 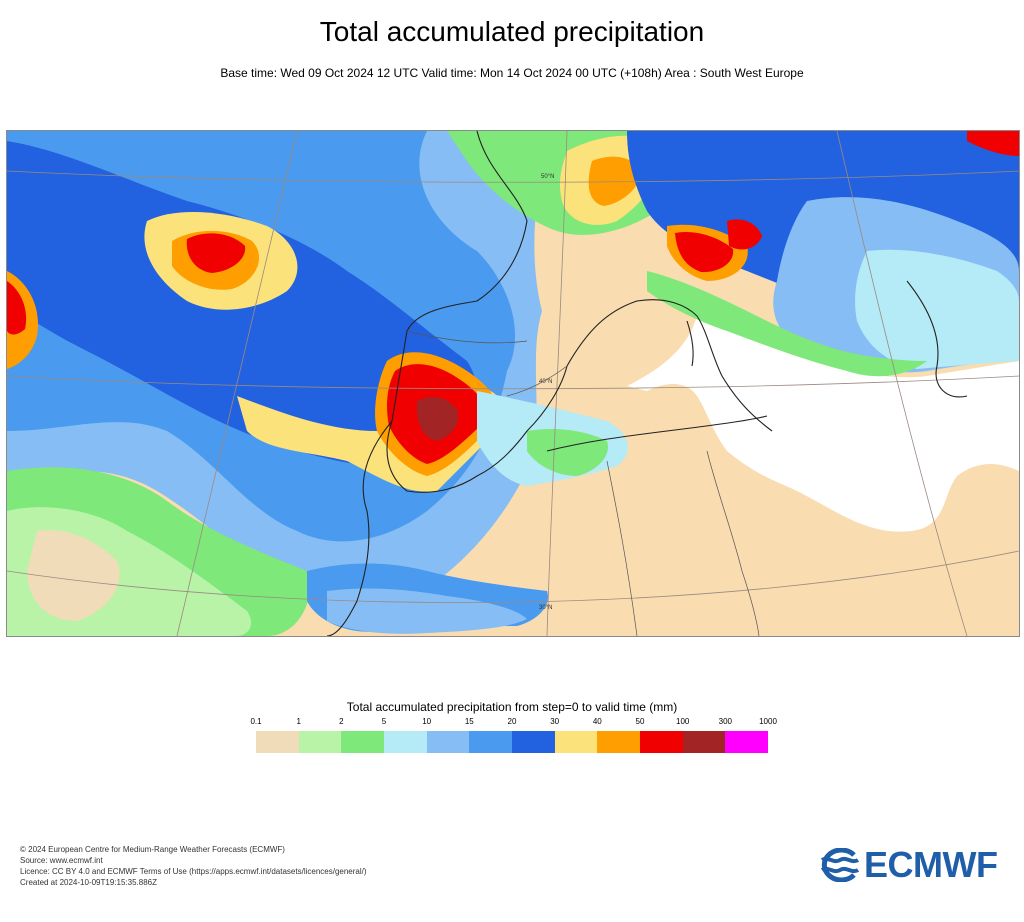 I want to click on lat-label-40: 40°N, so click(x=545, y=382).